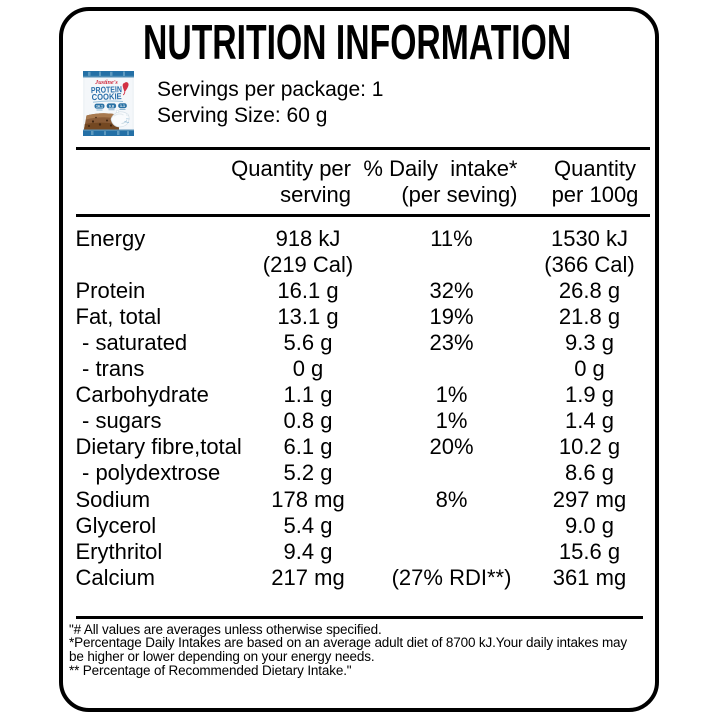  Describe the element at coordinates (106, 82) in the screenshot. I see `svg-text: Justine's` at that location.